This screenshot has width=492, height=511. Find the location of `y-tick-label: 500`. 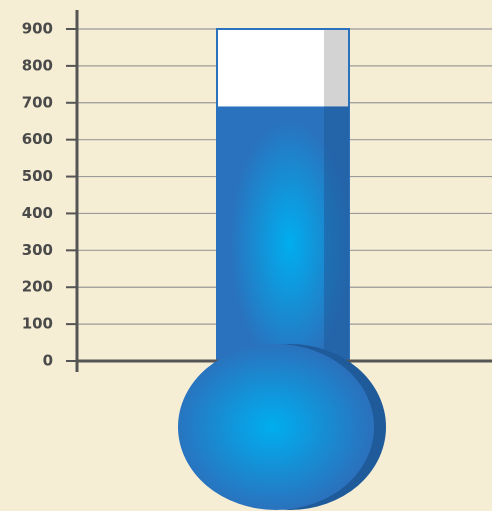

y-tick-label: 500 is located at coordinates (37, 176).